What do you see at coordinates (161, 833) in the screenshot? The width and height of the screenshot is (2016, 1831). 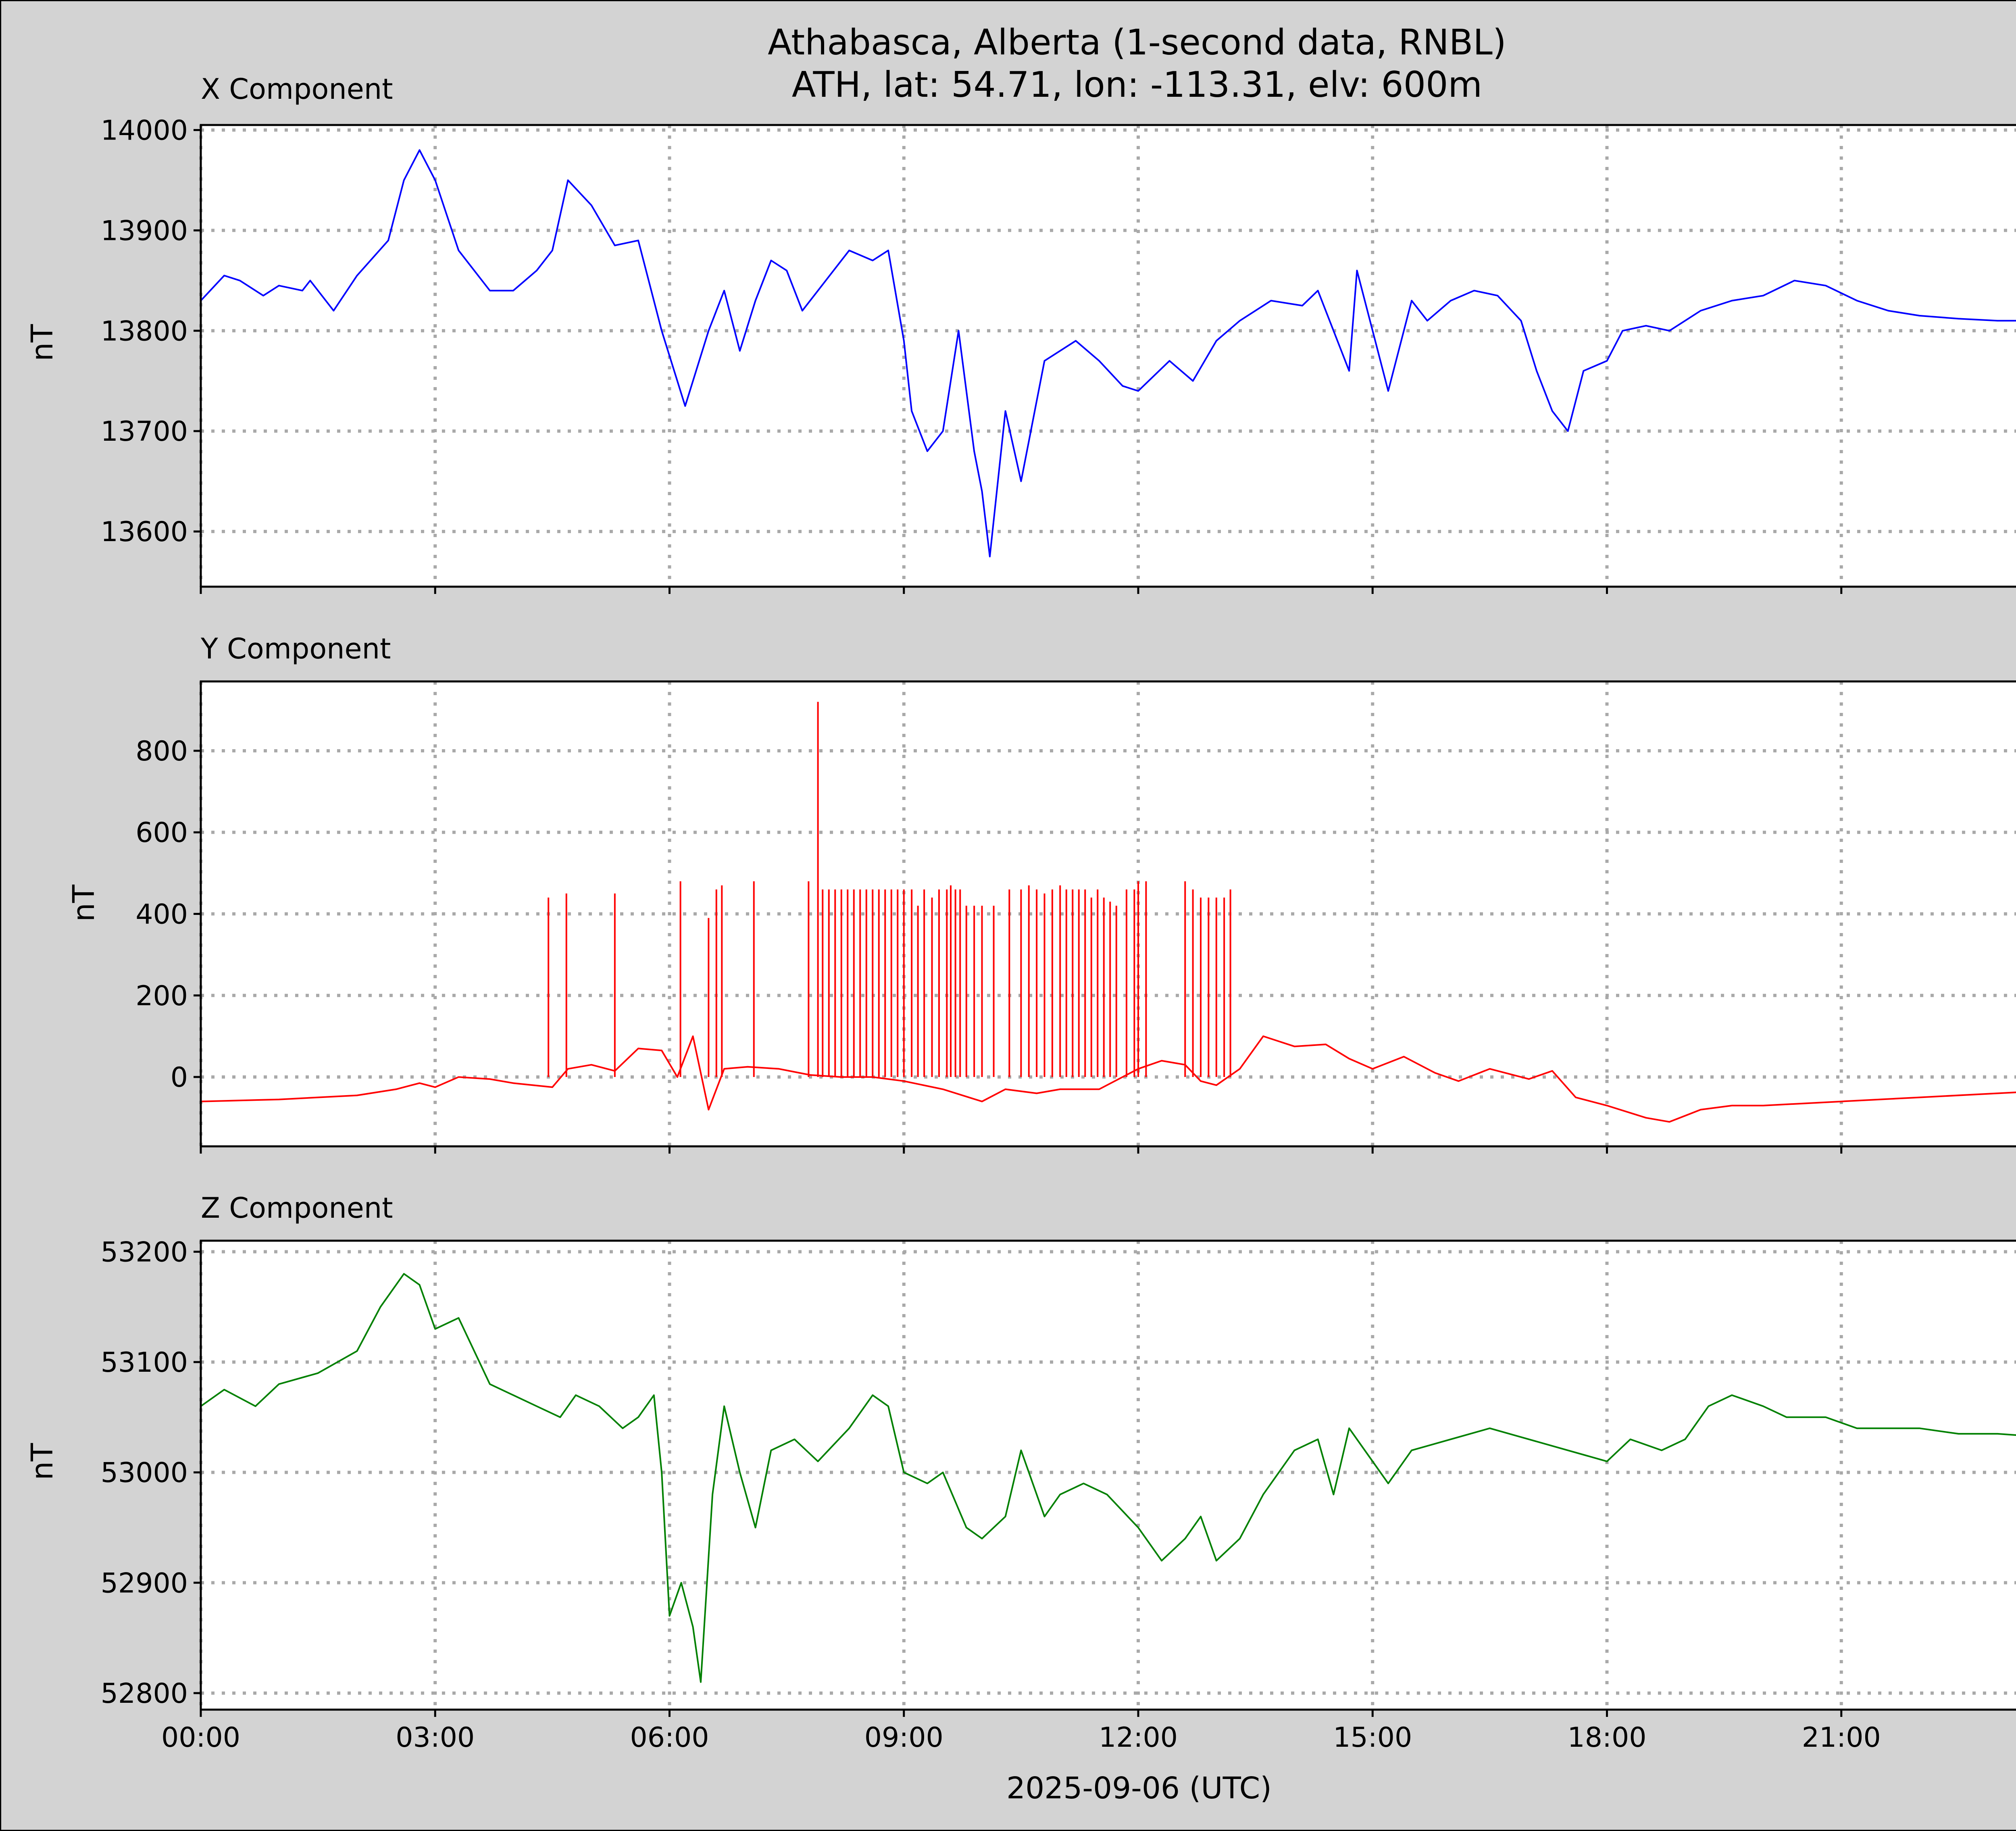 I see `y-component-ytick-label-3: 600` at bounding box center [161, 833].